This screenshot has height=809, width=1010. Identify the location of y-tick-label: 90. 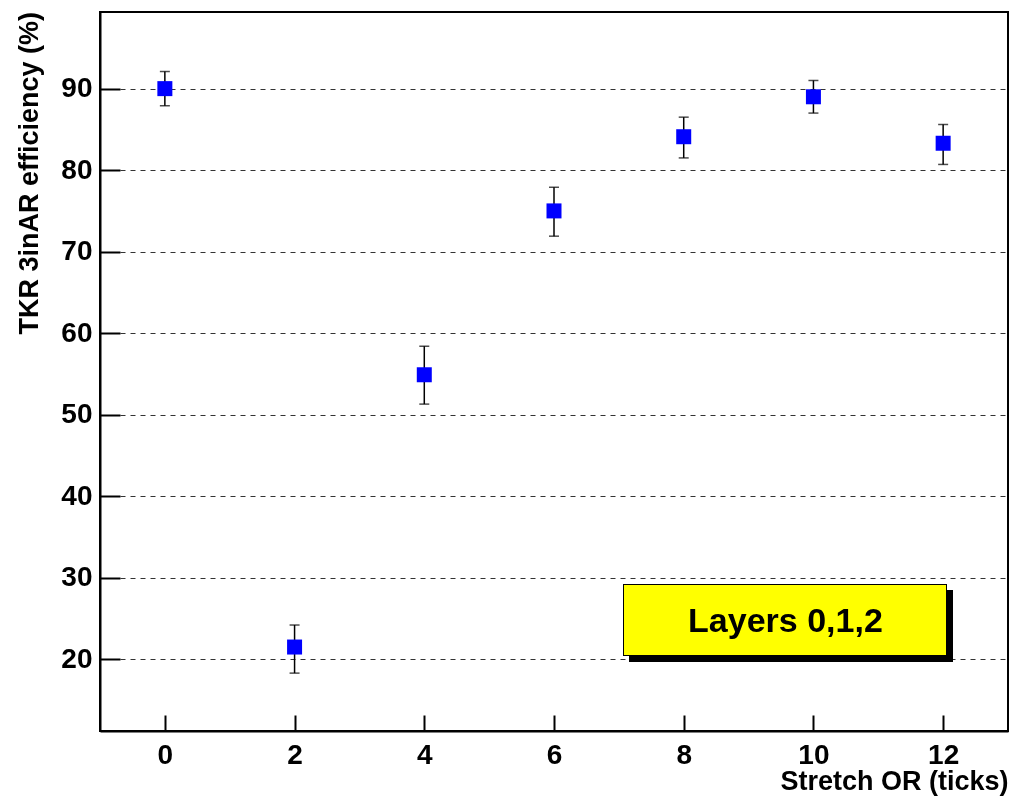
(77, 88).